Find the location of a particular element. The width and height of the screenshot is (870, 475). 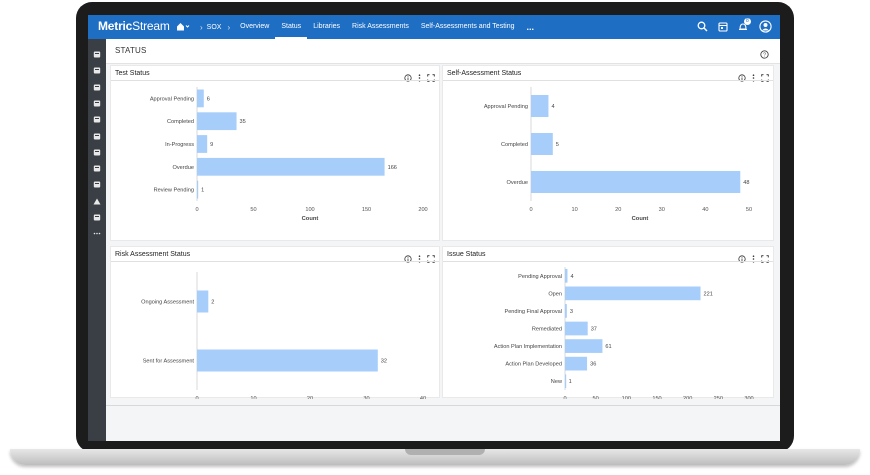

x-tick-label: 40 is located at coordinates (423, 397).